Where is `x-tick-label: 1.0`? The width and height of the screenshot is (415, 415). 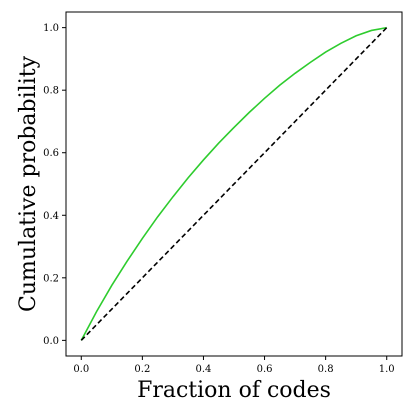
x-tick-label: 1.0 is located at coordinates (387, 369).